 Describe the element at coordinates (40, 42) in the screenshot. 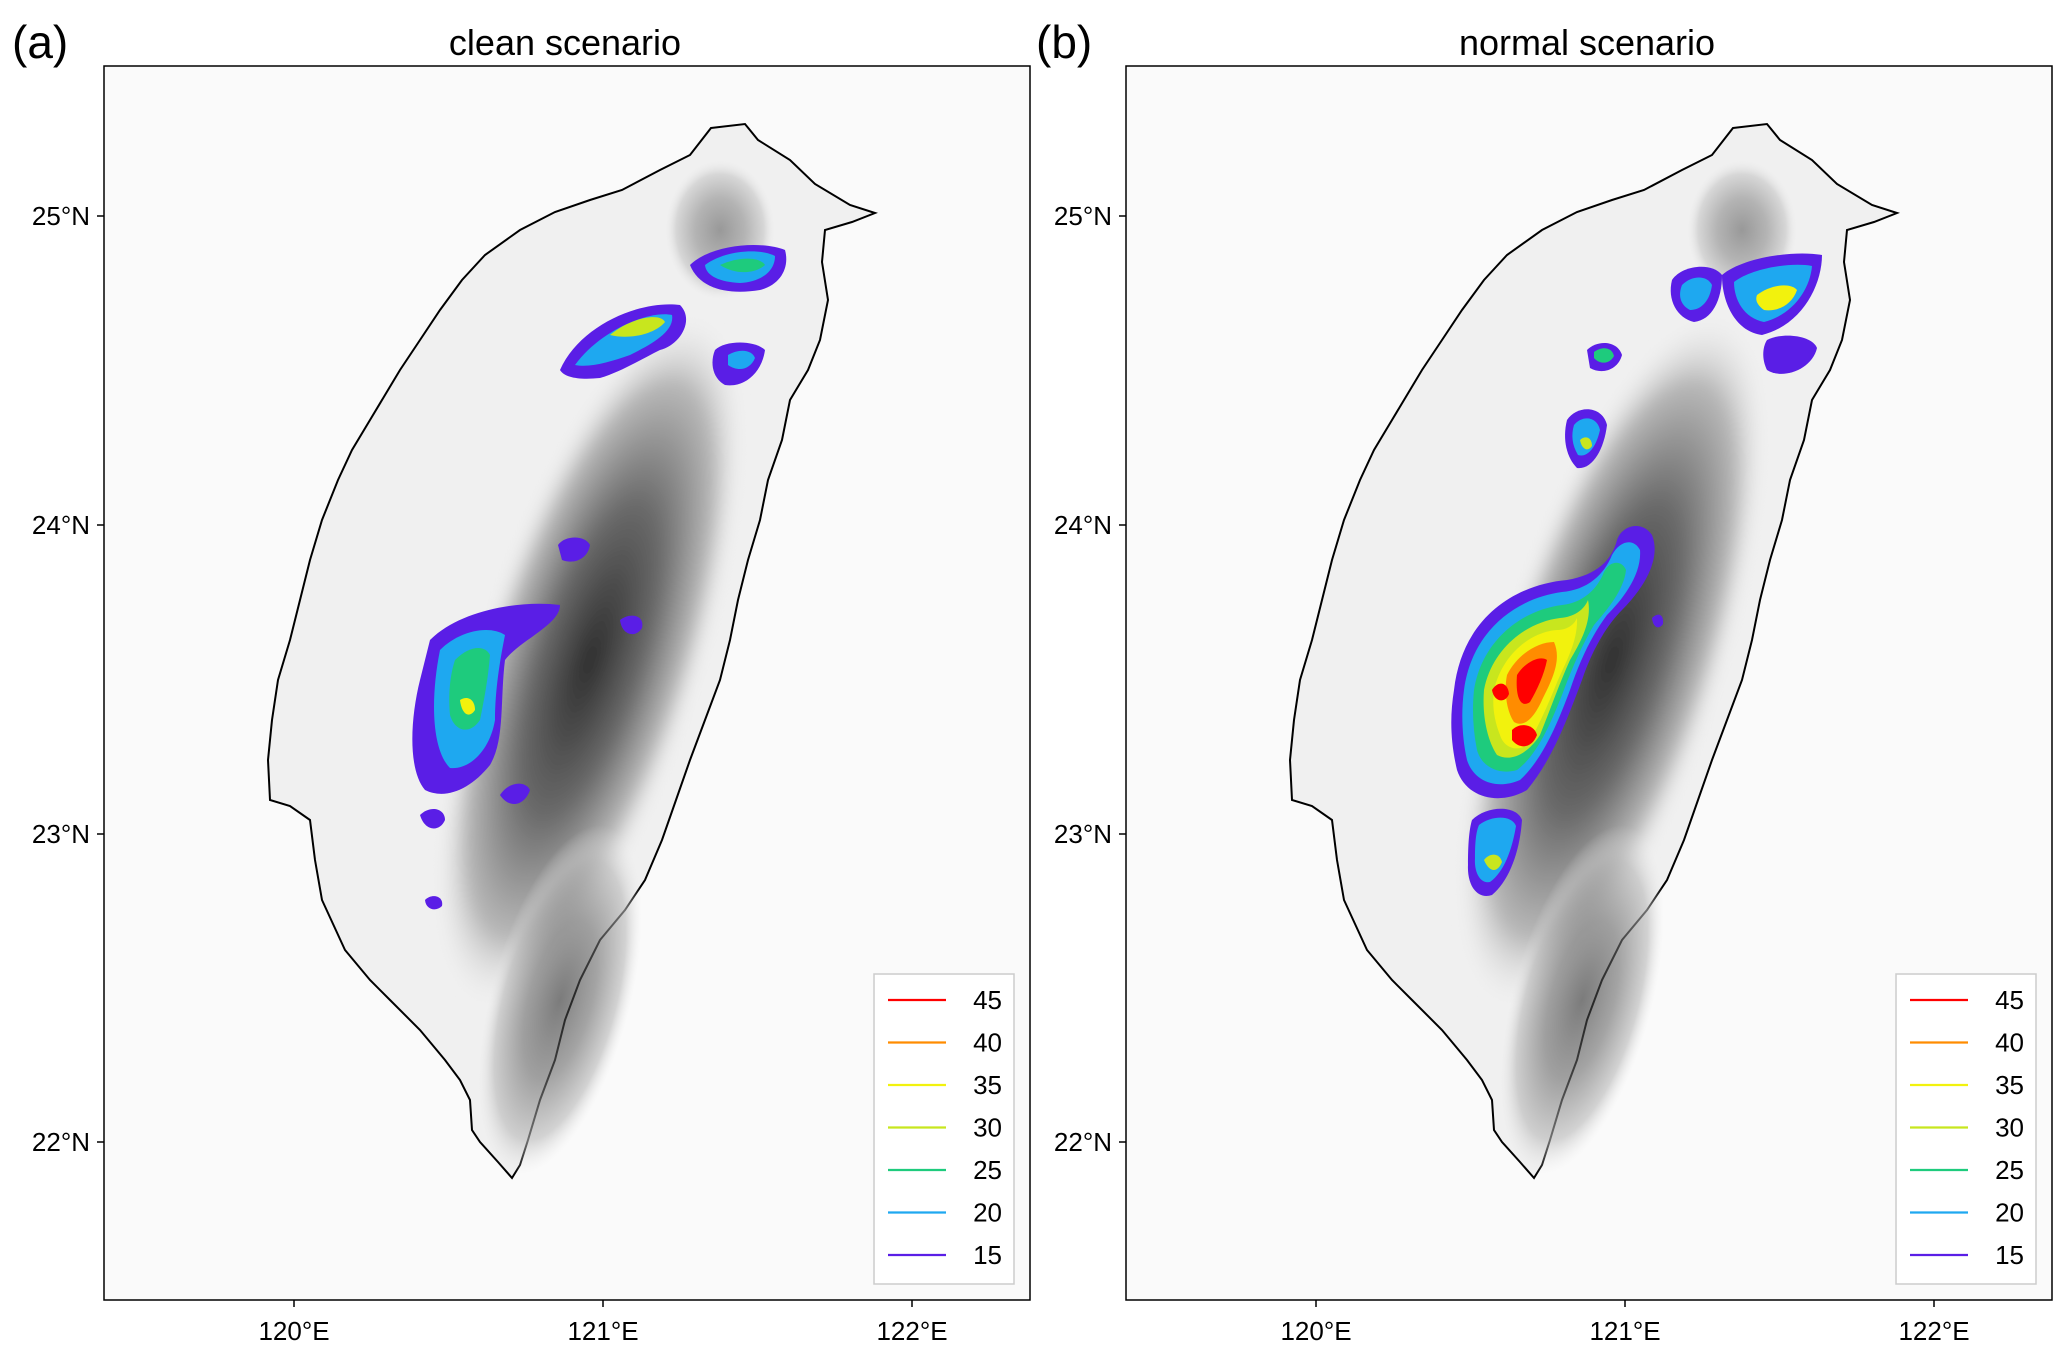

I see `panel-a-letter: (a)` at that location.